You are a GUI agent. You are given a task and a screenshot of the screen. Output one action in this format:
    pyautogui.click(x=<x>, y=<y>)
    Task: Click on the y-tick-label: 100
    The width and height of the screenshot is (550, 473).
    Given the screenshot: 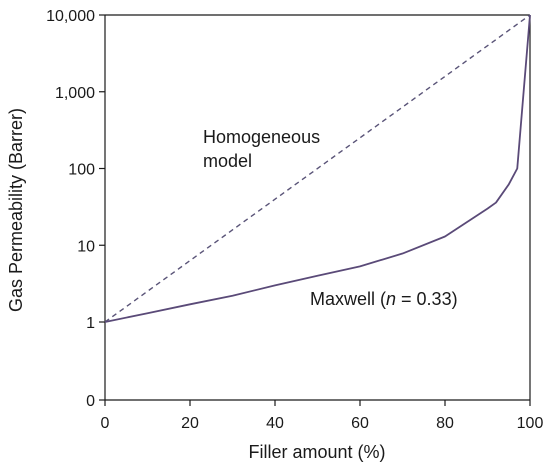 What is the action you would take?
    pyautogui.click(x=81, y=170)
    